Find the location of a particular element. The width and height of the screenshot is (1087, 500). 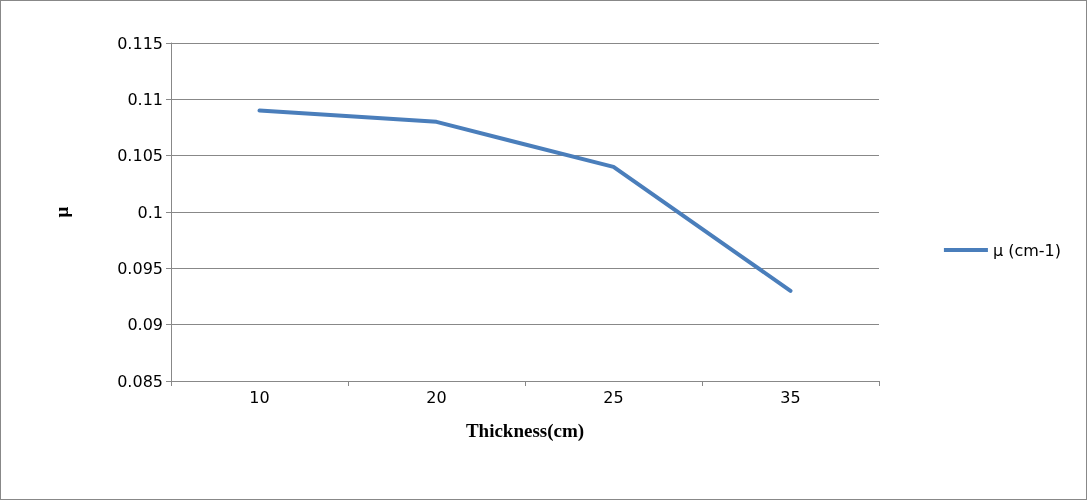

x-tick-label: 25 is located at coordinates (613, 397).